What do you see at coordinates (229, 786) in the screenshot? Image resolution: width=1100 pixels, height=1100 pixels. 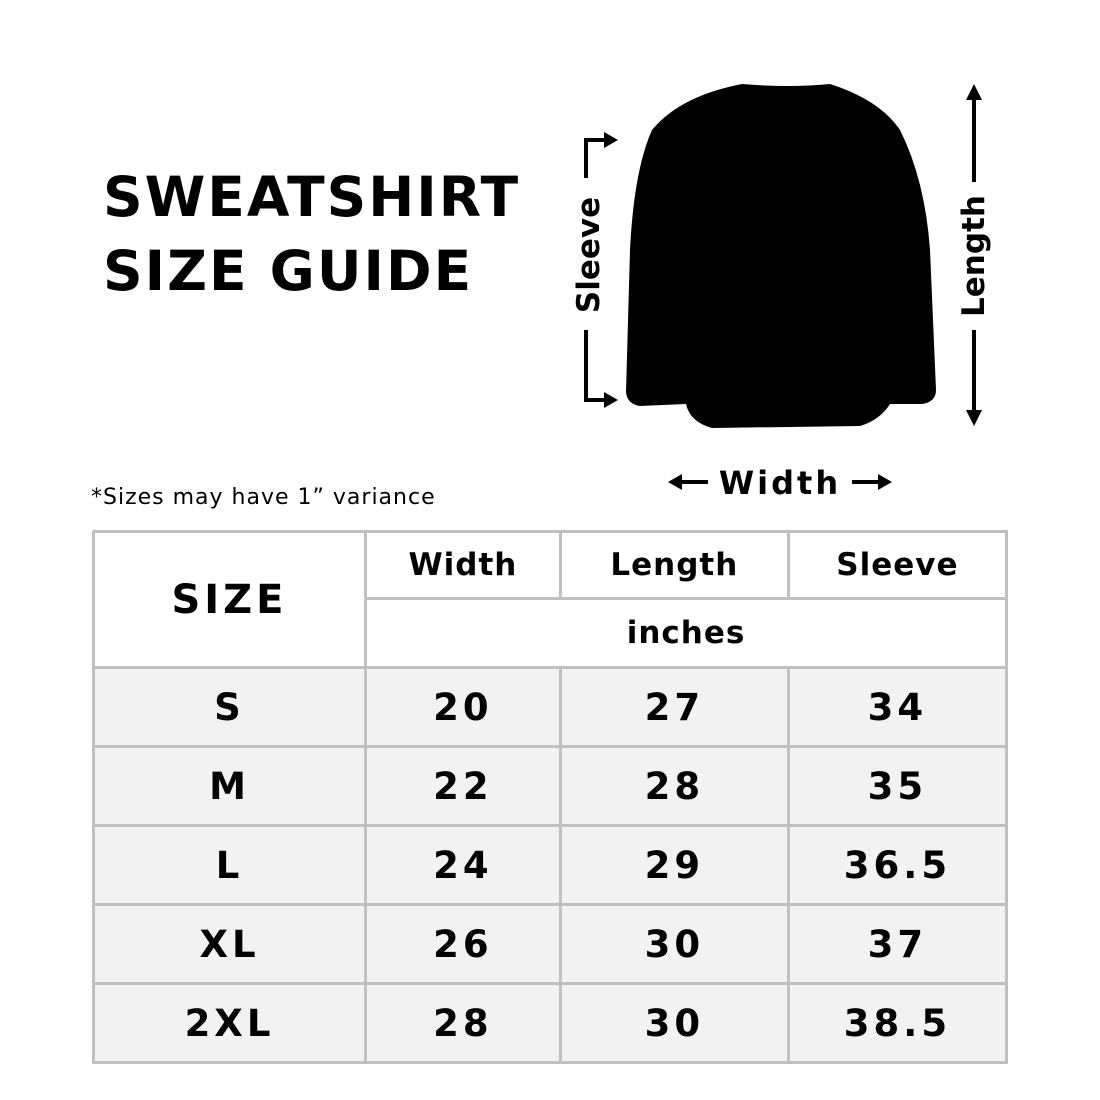 I see `size-cell: M` at bounding box center [229, 786].